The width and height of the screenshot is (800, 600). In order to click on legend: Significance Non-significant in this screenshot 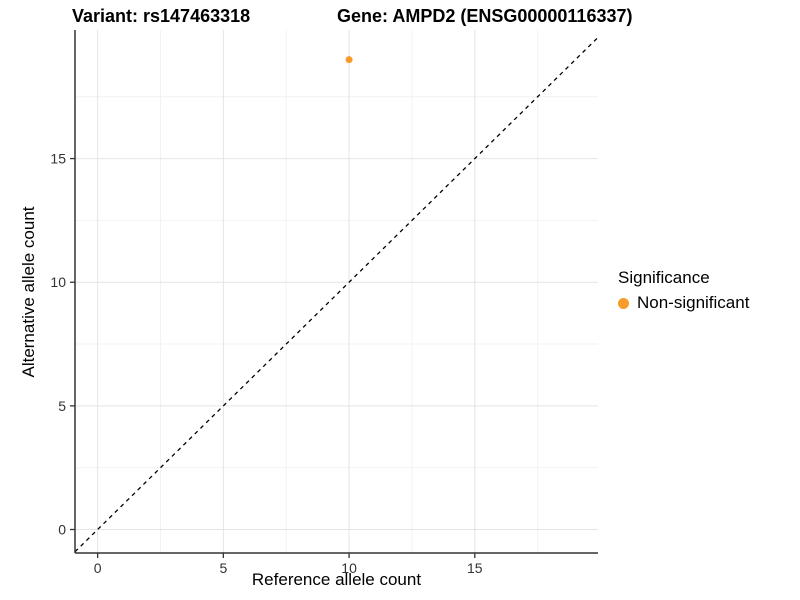, I will do `click(683, 290)`.